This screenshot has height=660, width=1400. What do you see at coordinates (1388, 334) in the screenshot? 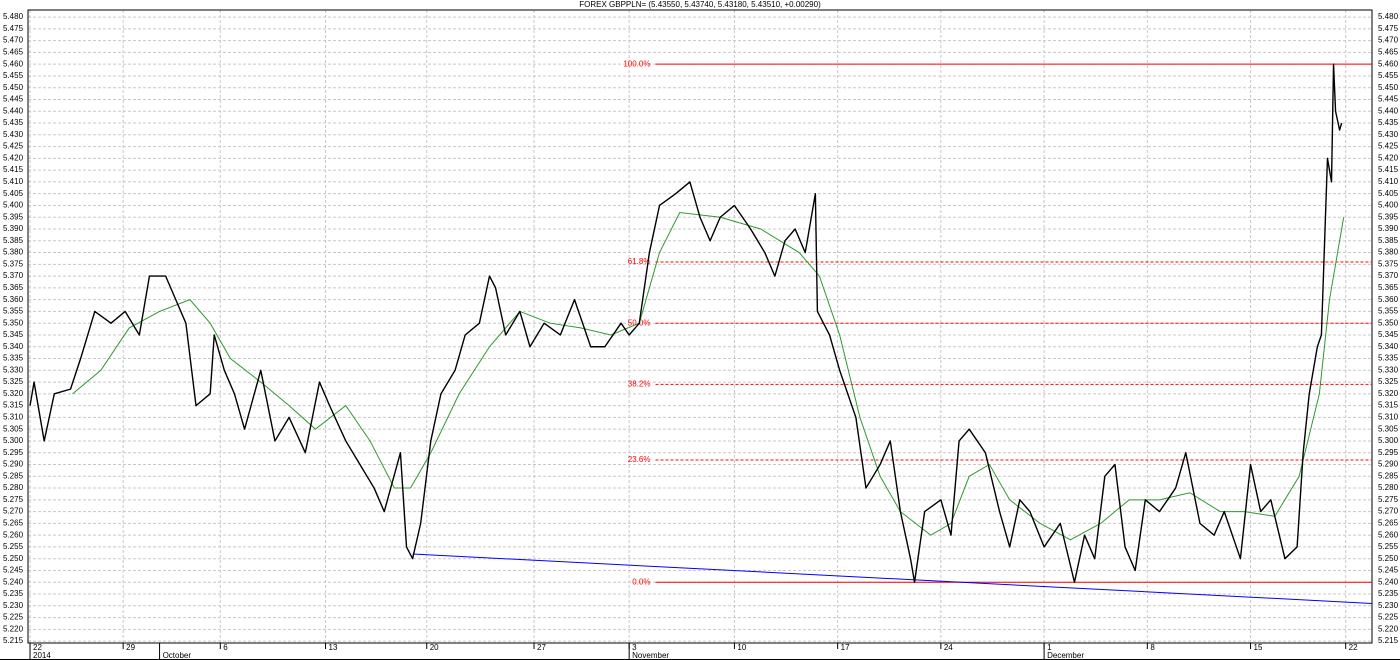
I see `y-tick-label-right: 5.345` at bounding box center [1388, 334].